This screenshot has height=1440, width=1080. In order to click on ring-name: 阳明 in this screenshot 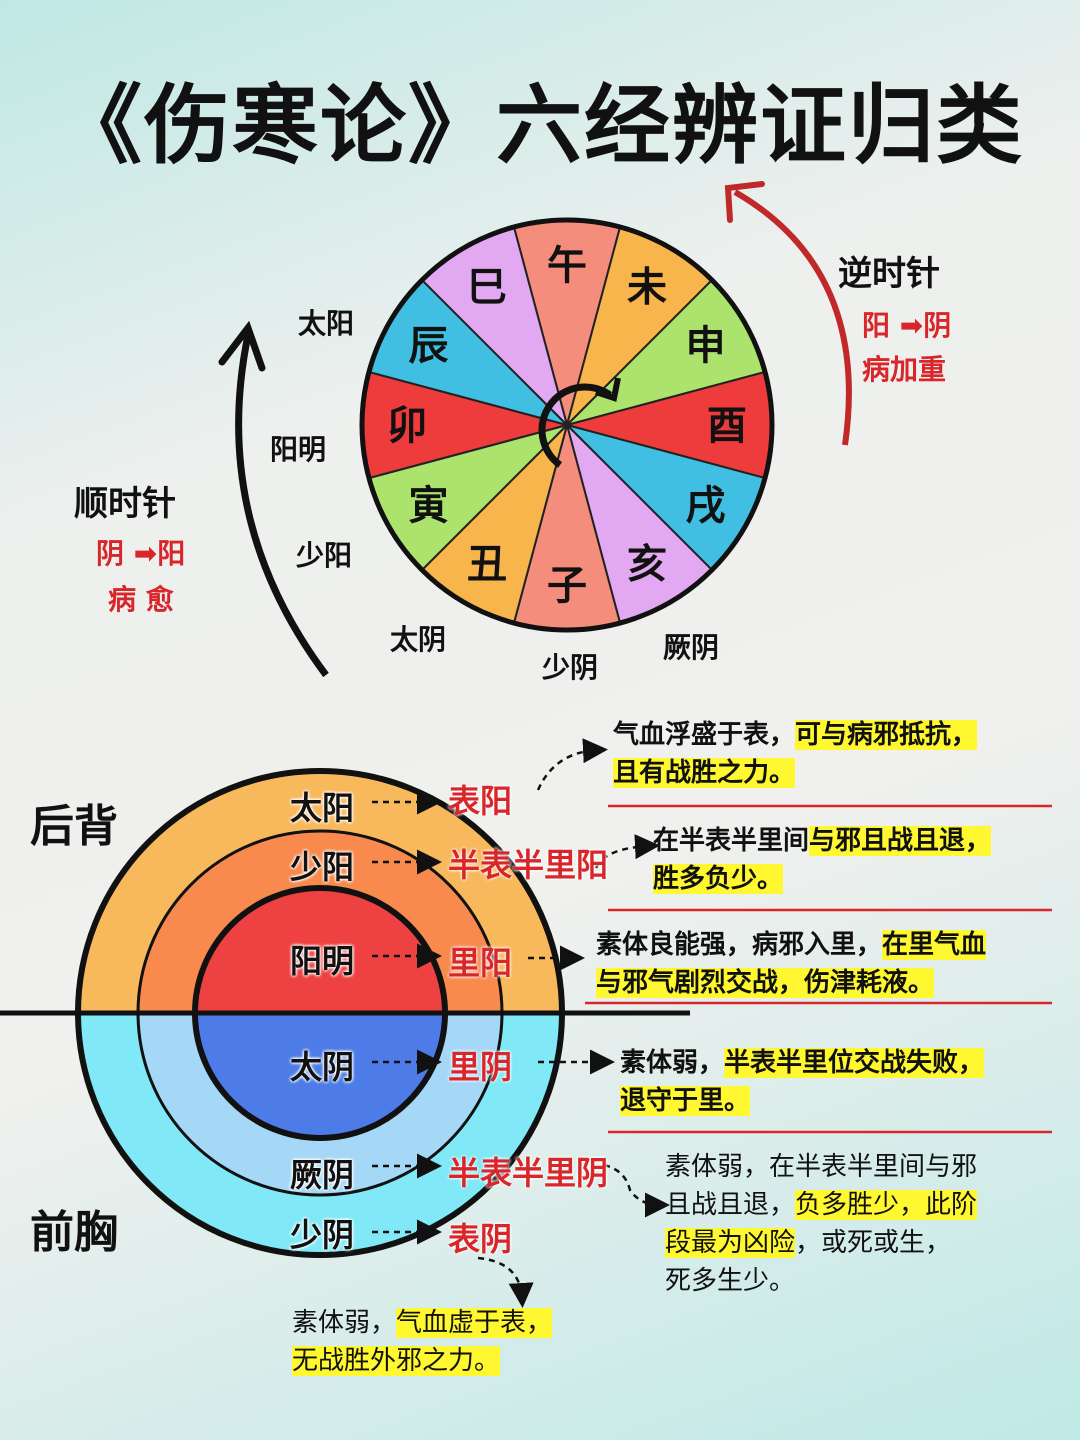, I will do `click(322, 961)`.